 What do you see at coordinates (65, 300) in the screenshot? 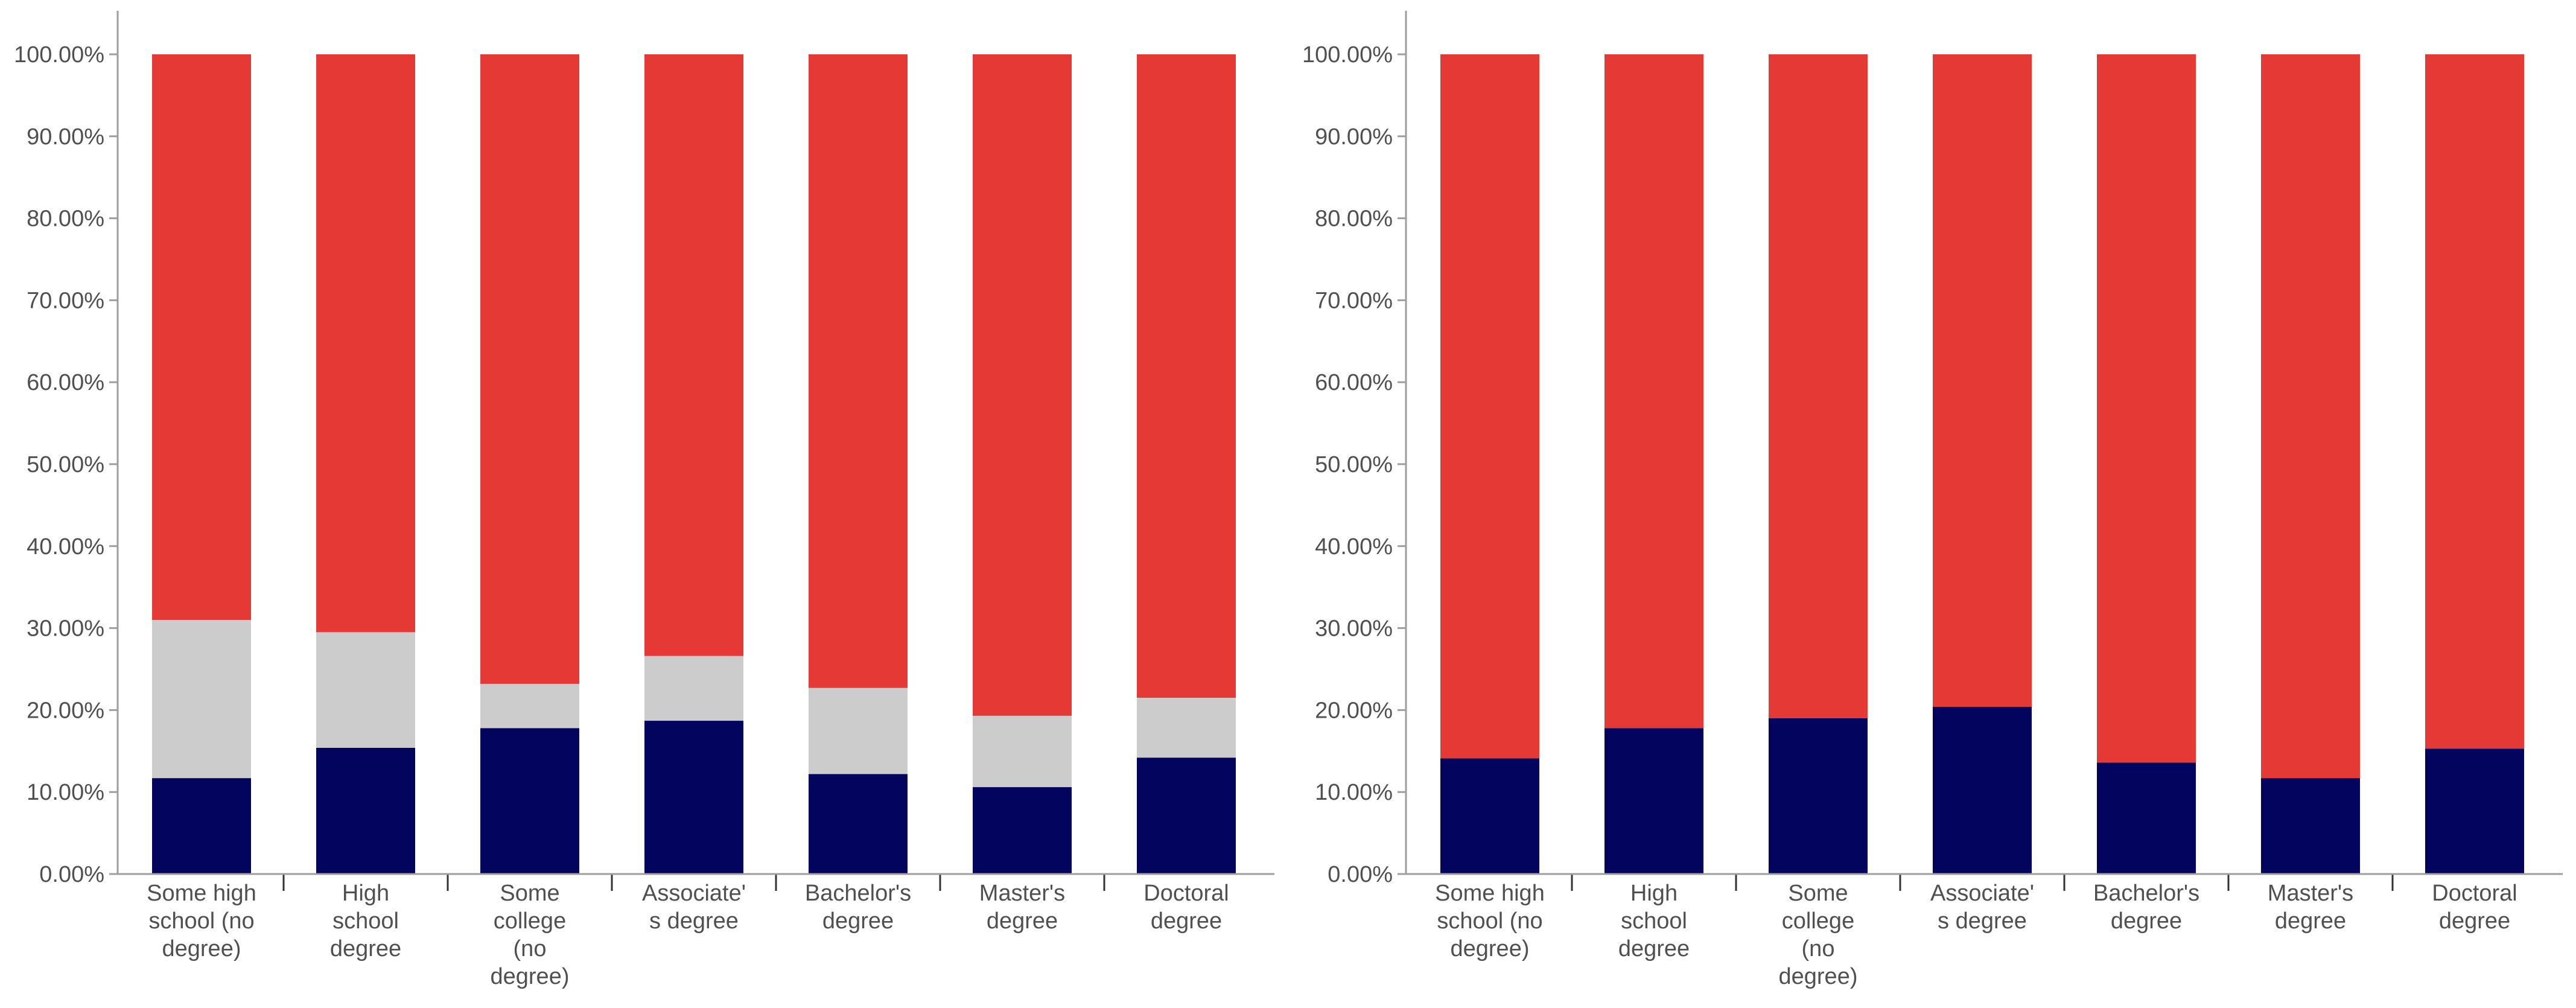
I see `y-tick-label: 70.00%` at bounding box center [65, 300].